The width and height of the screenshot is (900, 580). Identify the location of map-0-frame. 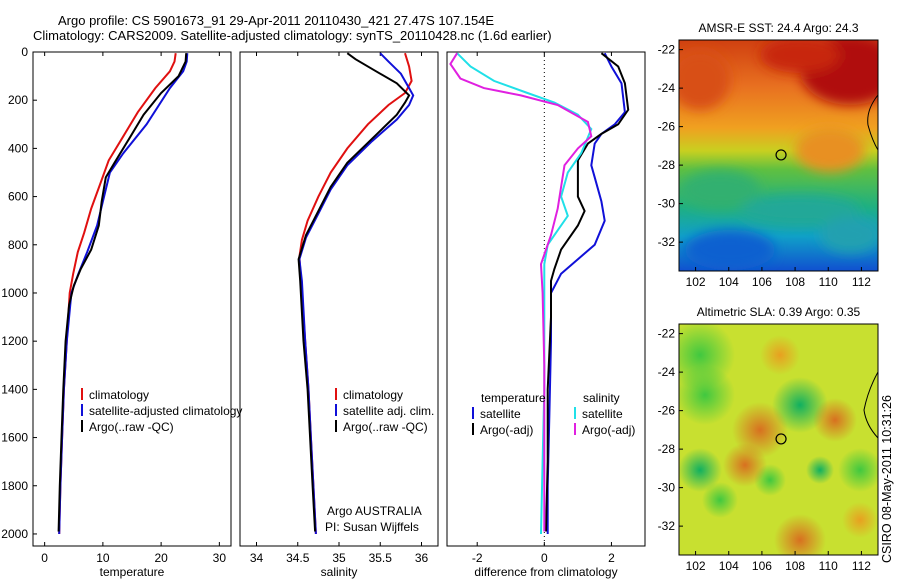
(778, 155).